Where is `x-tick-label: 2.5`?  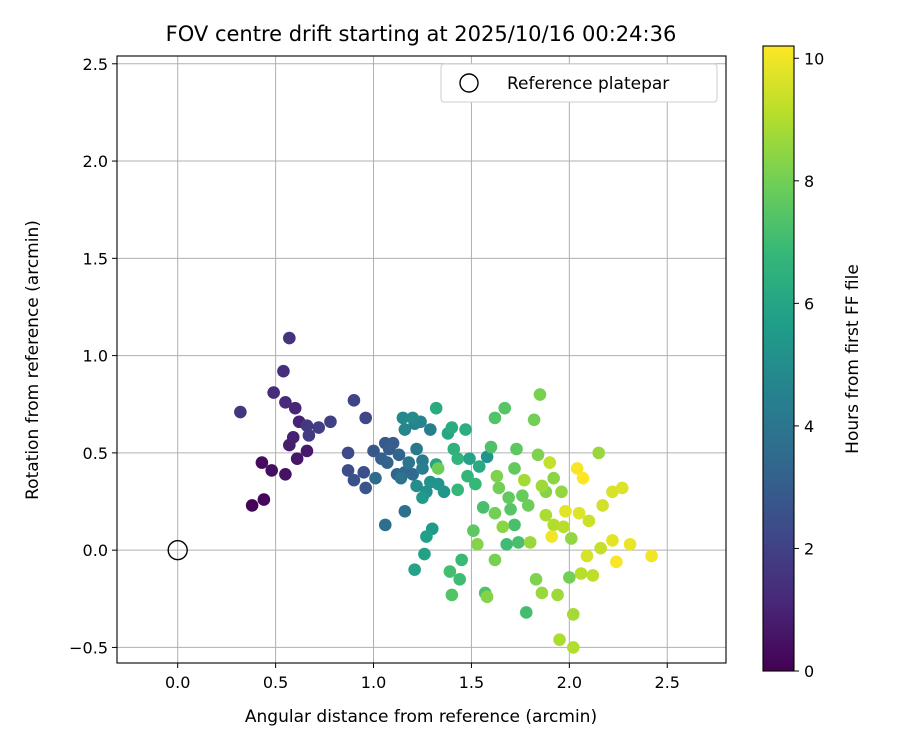
x-tick-label: 2.5 is located at coordinates (667, 682).